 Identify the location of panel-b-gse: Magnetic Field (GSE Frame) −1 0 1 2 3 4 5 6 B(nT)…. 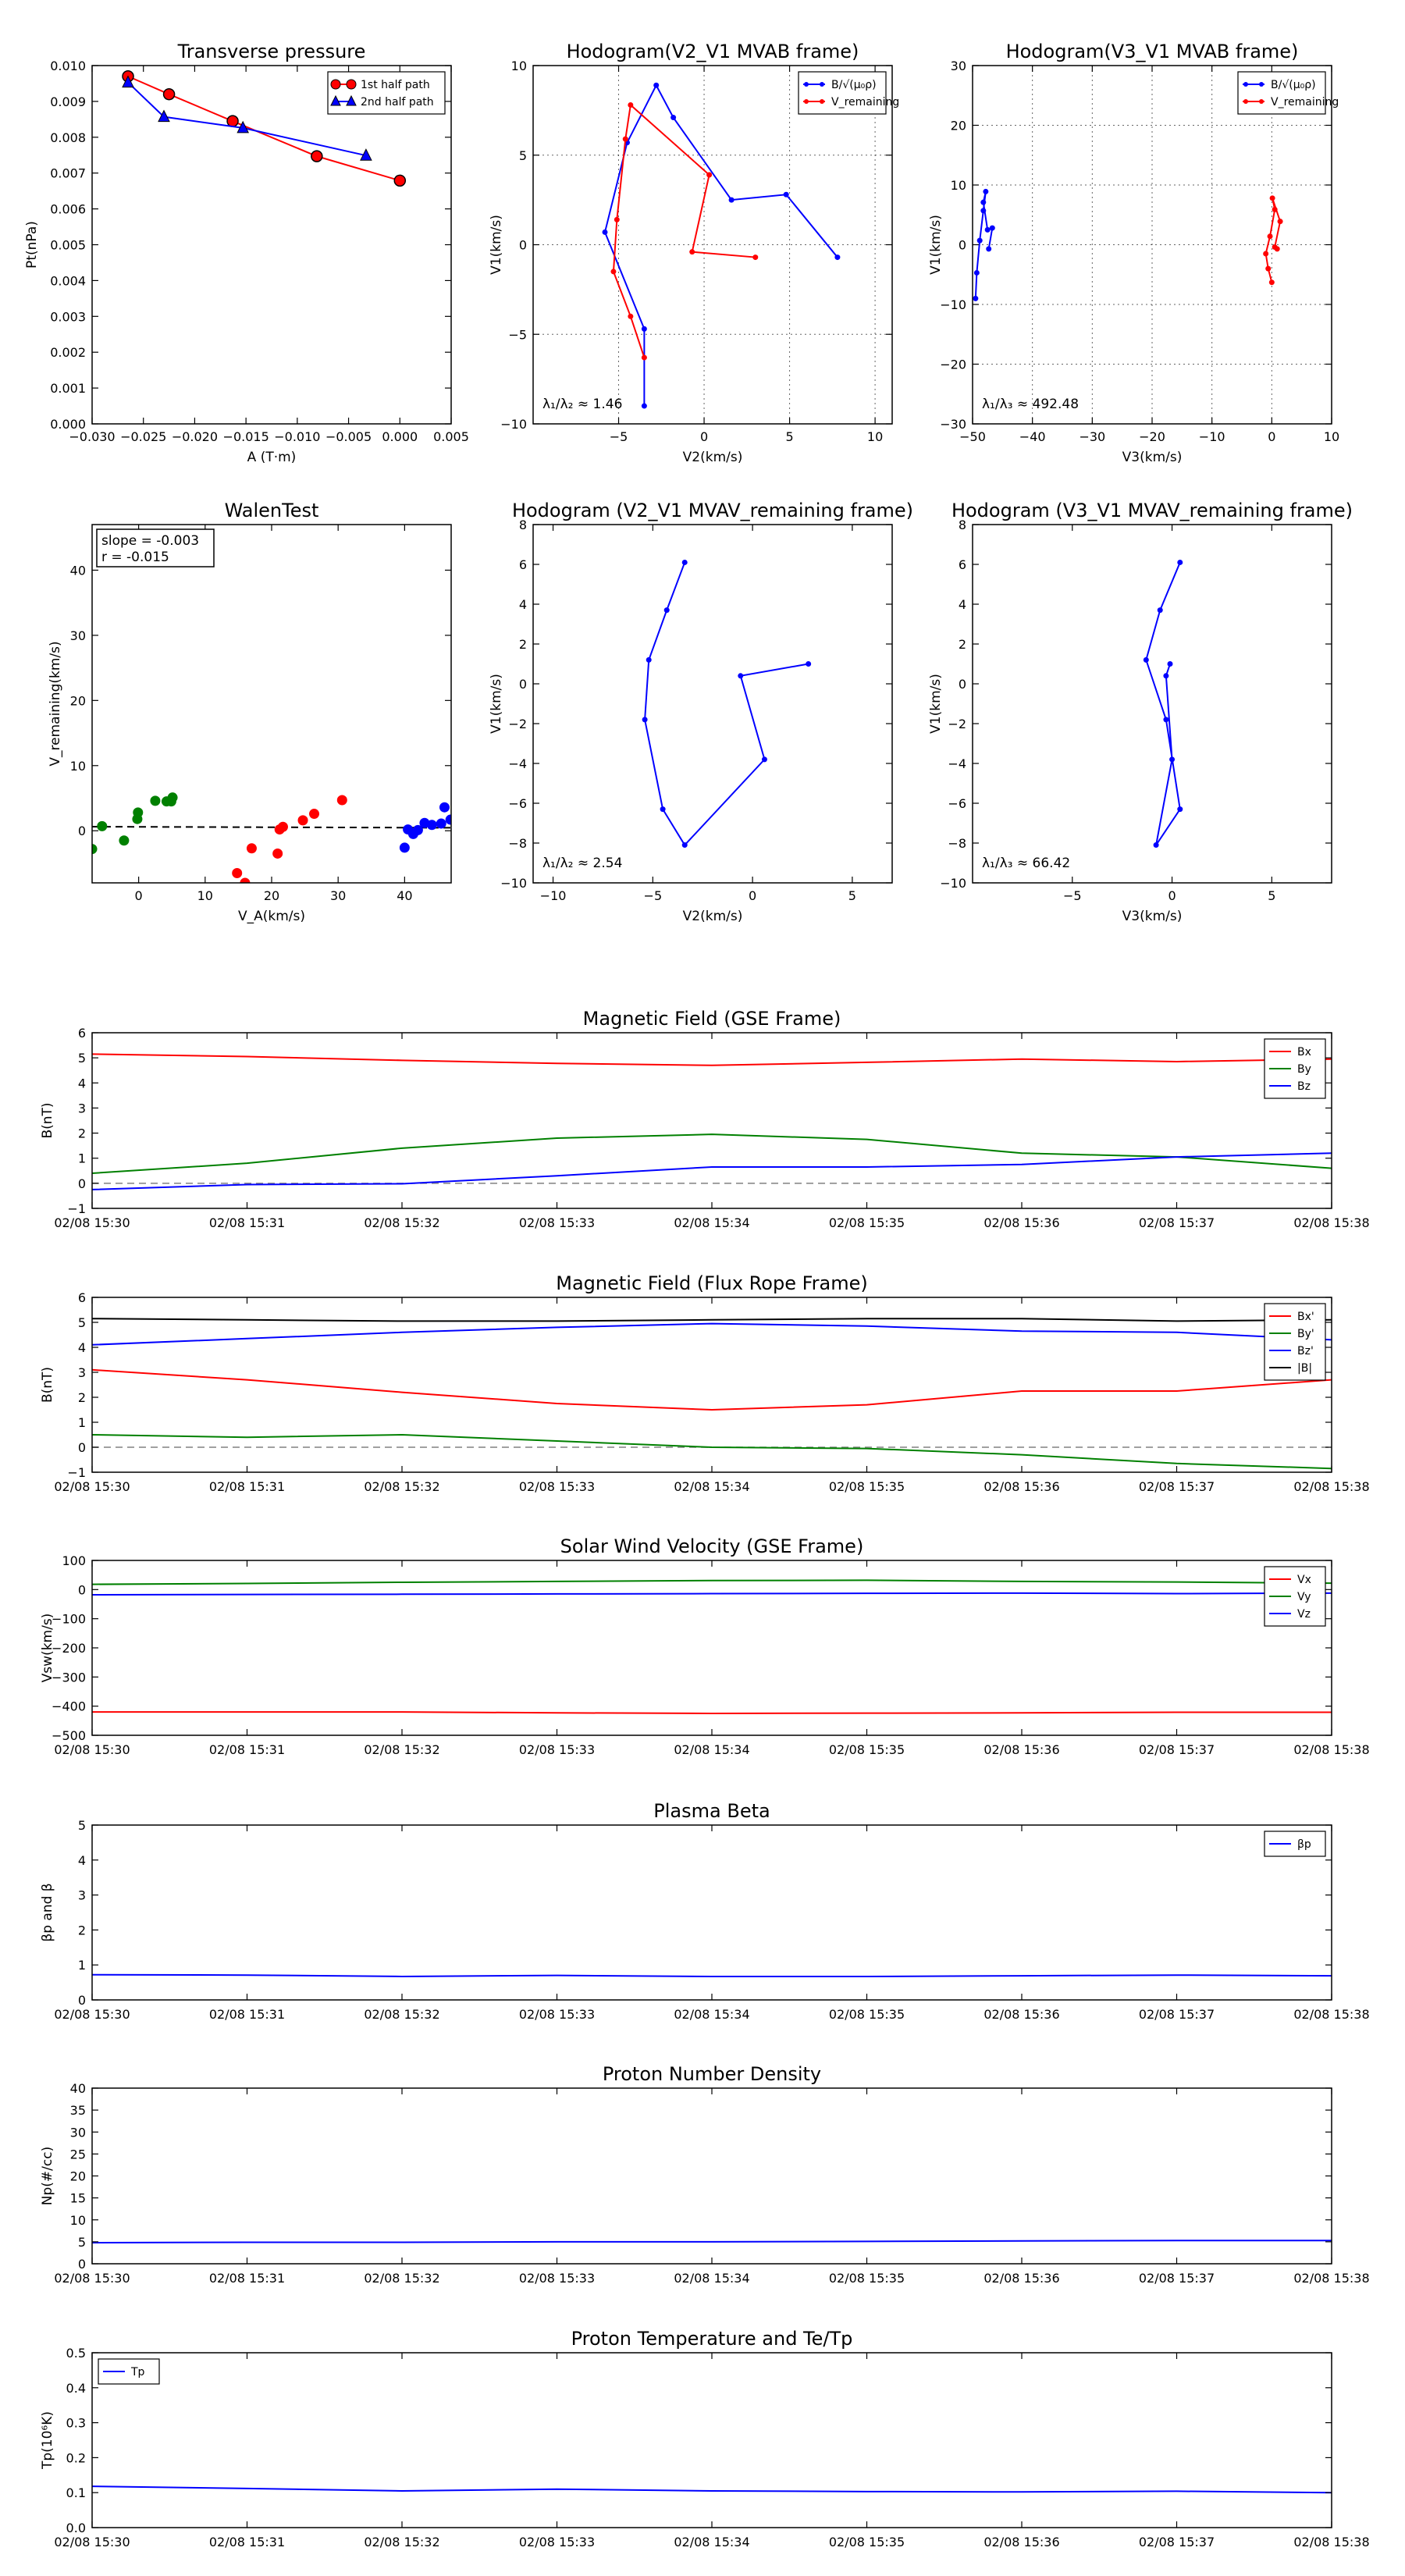
(705, 1119).